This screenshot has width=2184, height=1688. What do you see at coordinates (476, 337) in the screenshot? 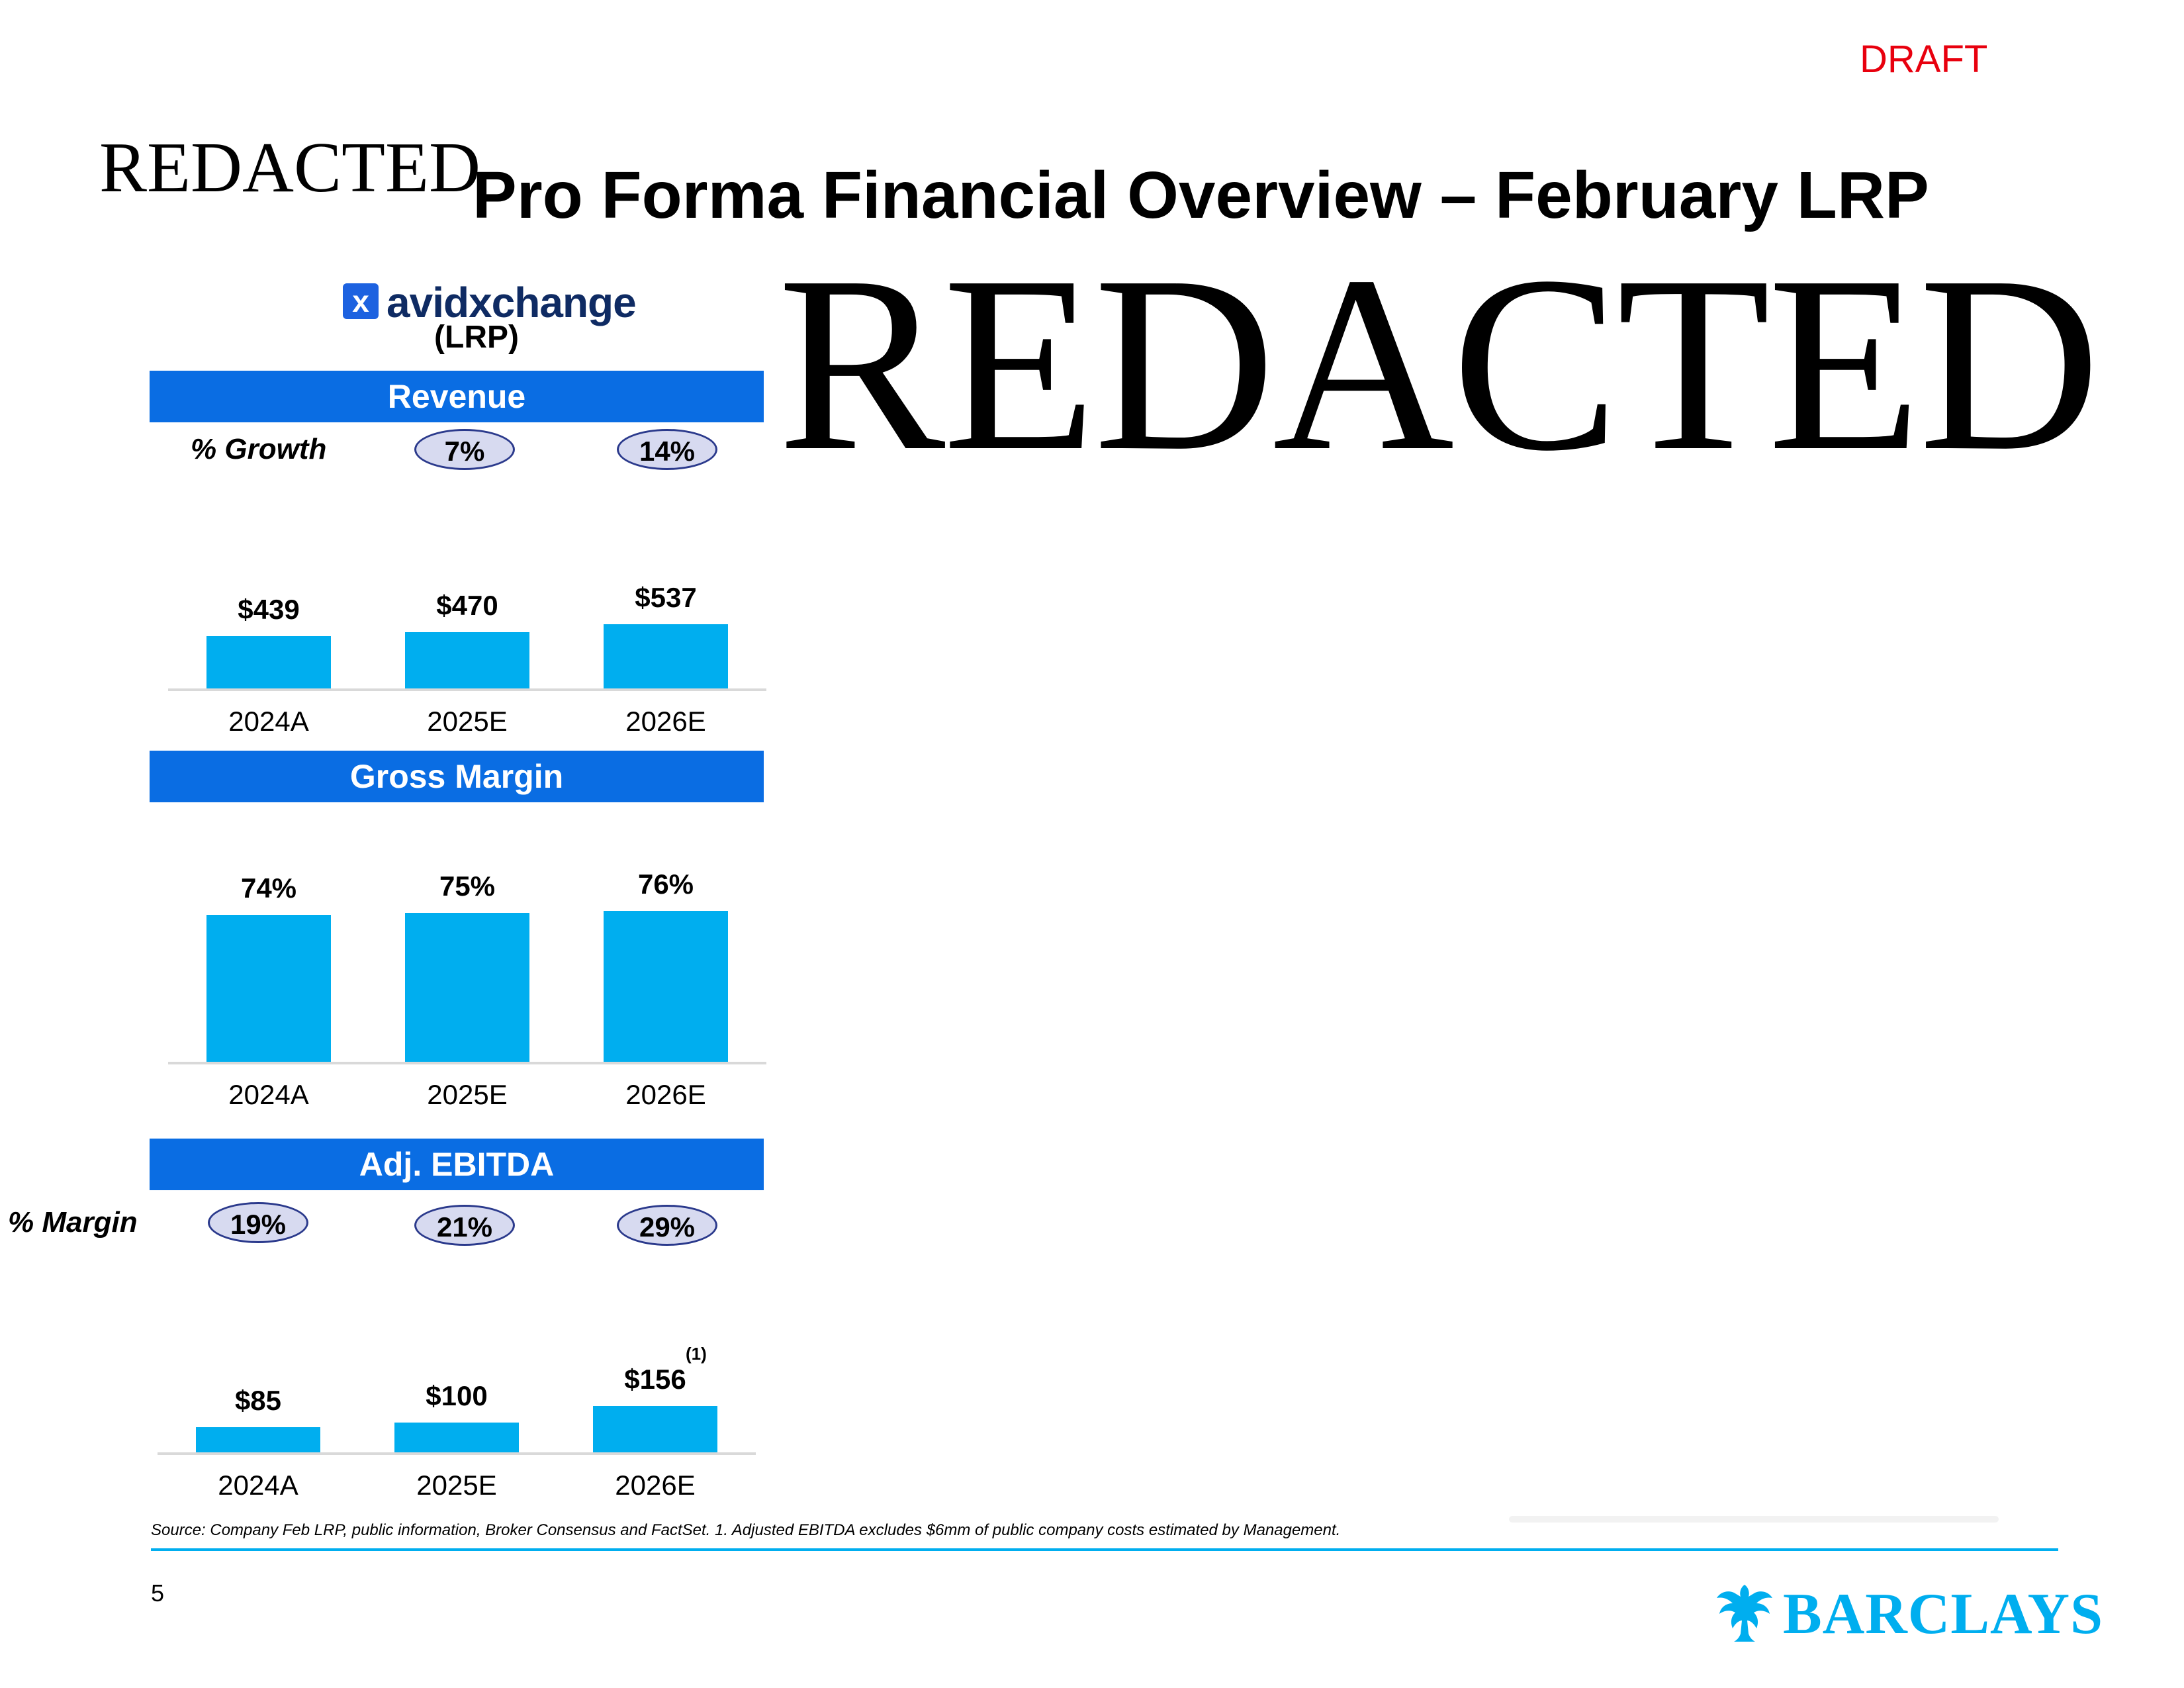
I see `company-subtitle: (LRP)` at bounding box center [476, 337].